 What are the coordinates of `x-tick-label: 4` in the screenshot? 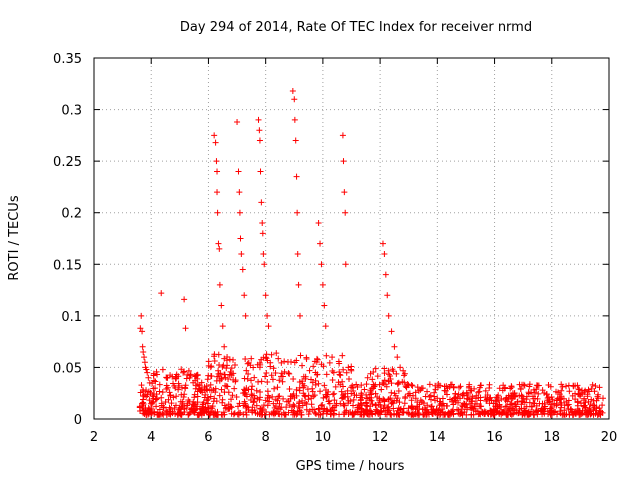 It's located at (151, 437).